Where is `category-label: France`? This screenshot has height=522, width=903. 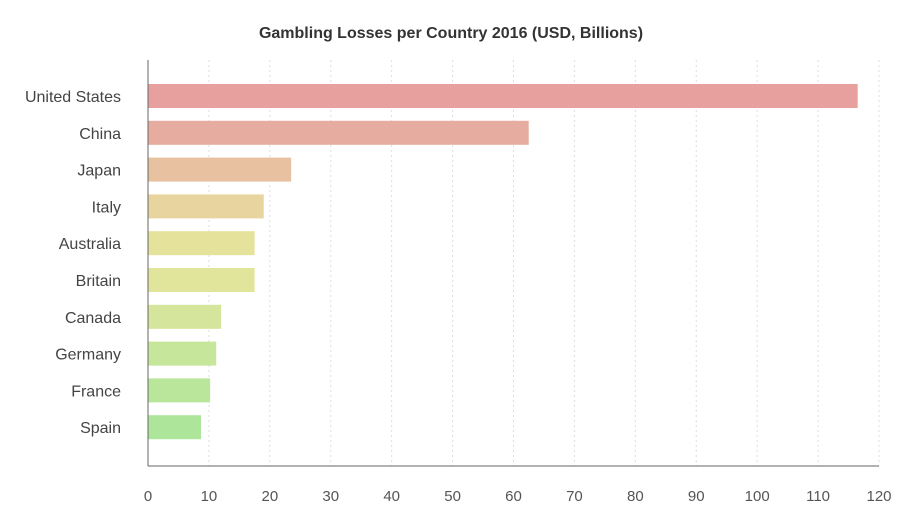 category-label: France is located at coordinates (96, 391).